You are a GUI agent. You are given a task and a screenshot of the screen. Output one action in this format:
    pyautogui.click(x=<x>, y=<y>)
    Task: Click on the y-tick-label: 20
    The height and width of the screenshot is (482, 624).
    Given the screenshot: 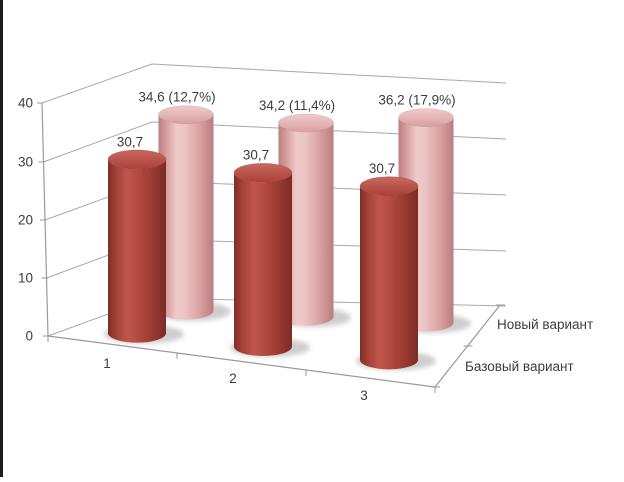 What is the action you would take?
    pyautogui.click(x=25, y=220)
    